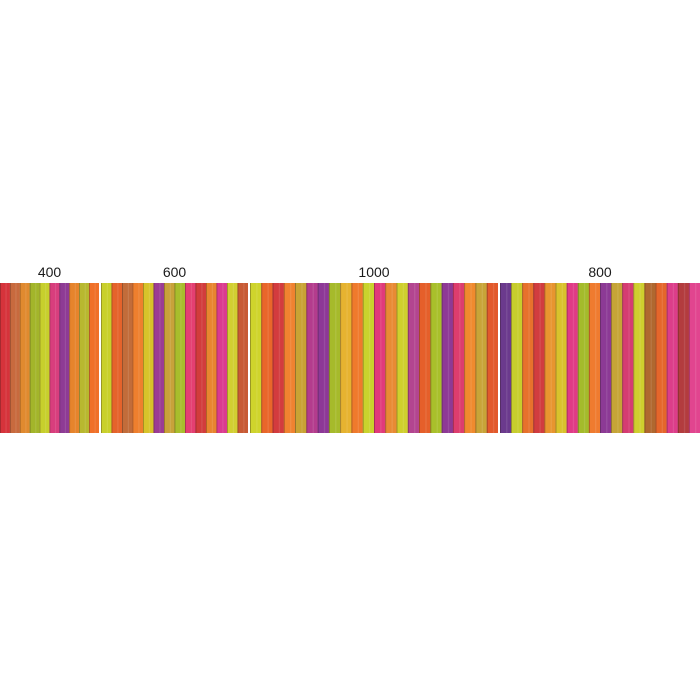 This screenshot has height=700, width=700. I want to click on panel-400: 400, so click(49, 348).